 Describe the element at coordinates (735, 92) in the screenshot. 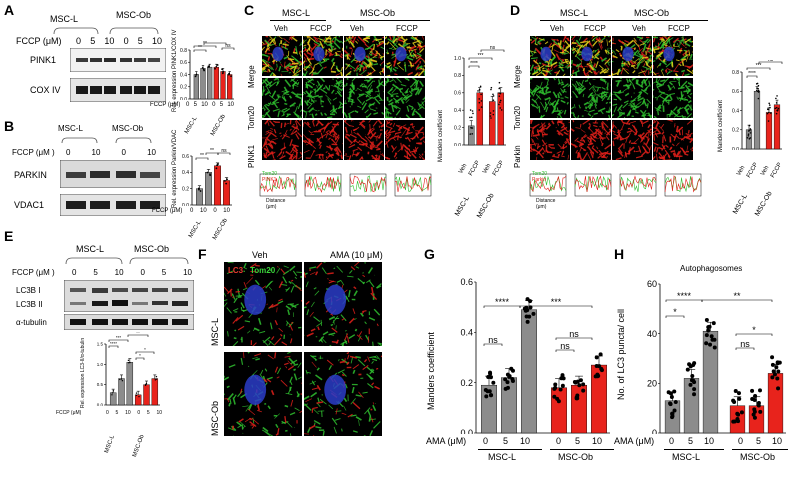

I see `y-tick-label: 0.6` at that location.